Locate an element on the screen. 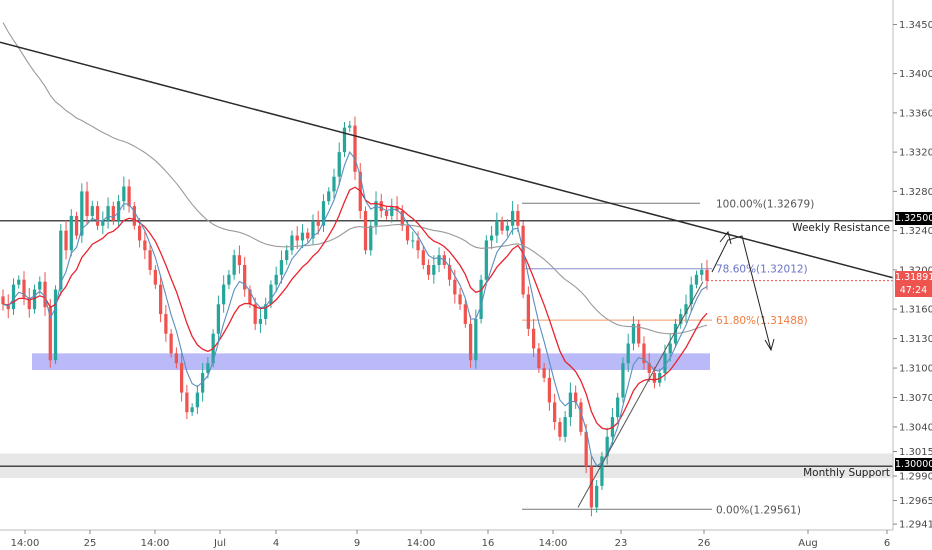  y-tick-label: 1.30700 is located at coordinates (915, 398).